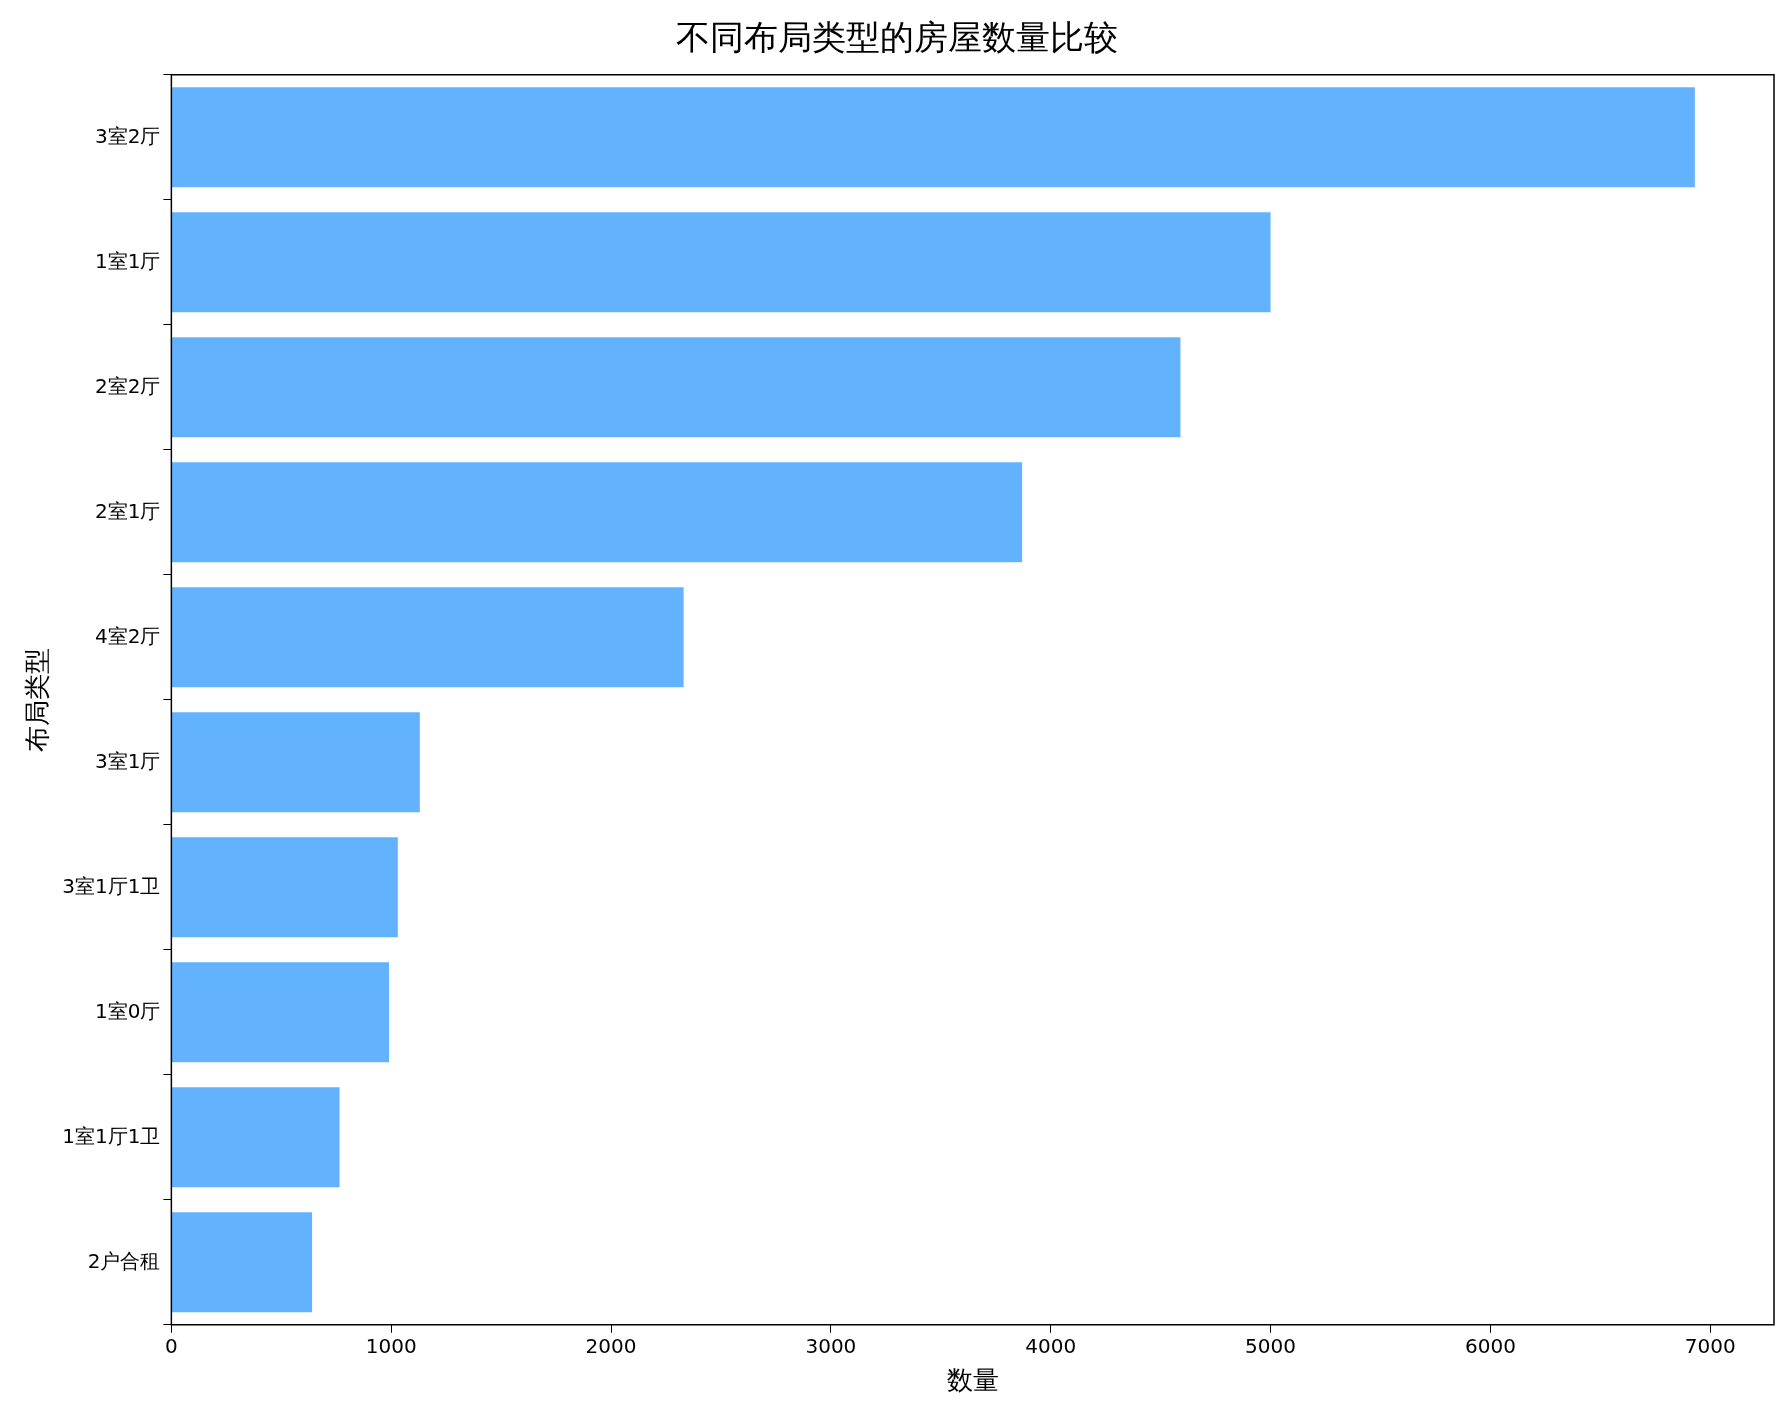 Image resolution: width=1784 pixels, height=1412 pixels. What do you see at coordinates (127, 635) in the screenshot?
I see `y-tick-label: 4室2厅` at bounding box center [127, 635].